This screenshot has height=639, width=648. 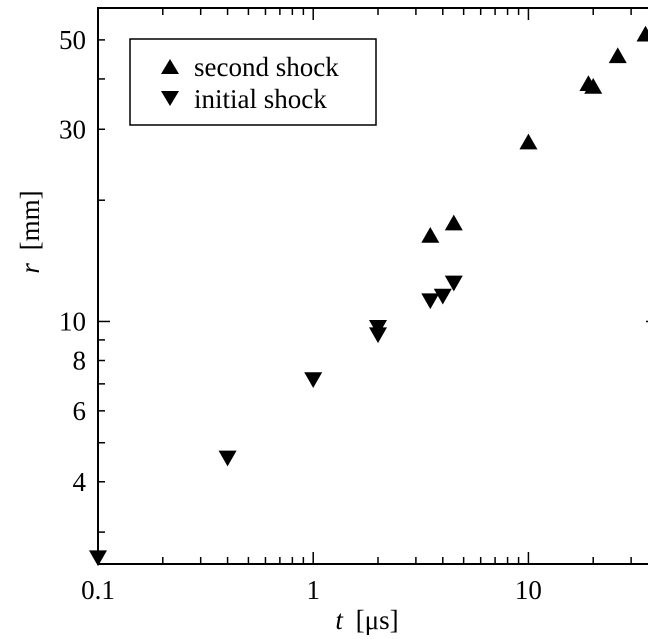 I want to click on x-axis-unit: [μs], so click(x=377, y=620).